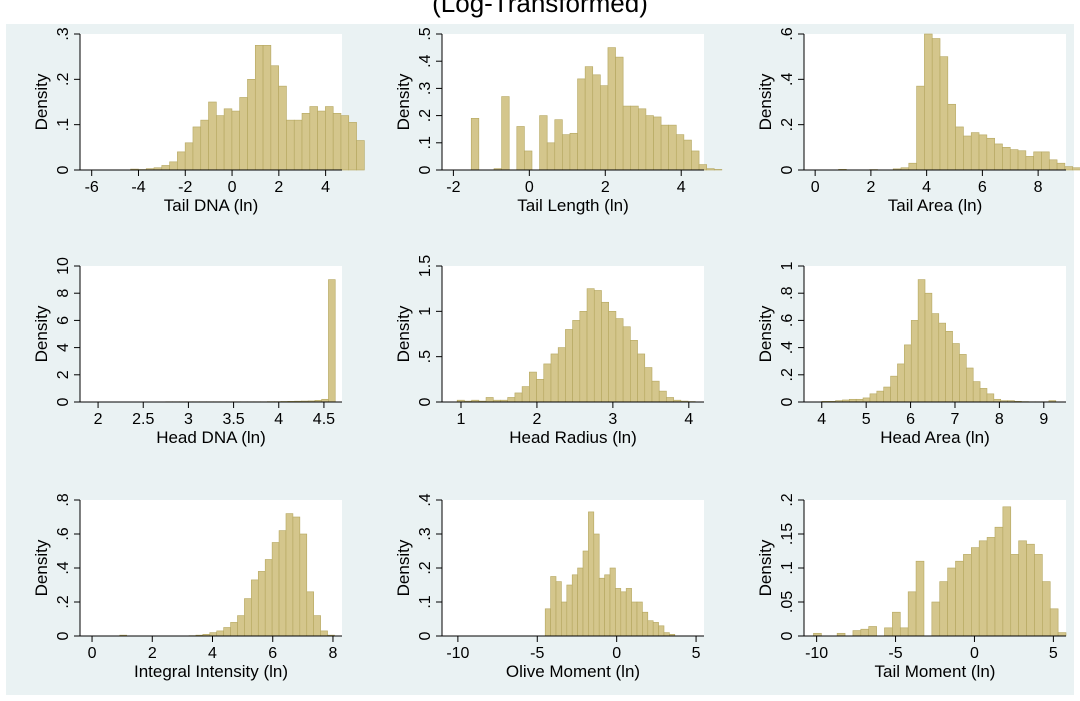  Describe the element at coordinates (573, 437) in the screenshot. I see `x-axis-title: Head Radius (ln)` at that location.